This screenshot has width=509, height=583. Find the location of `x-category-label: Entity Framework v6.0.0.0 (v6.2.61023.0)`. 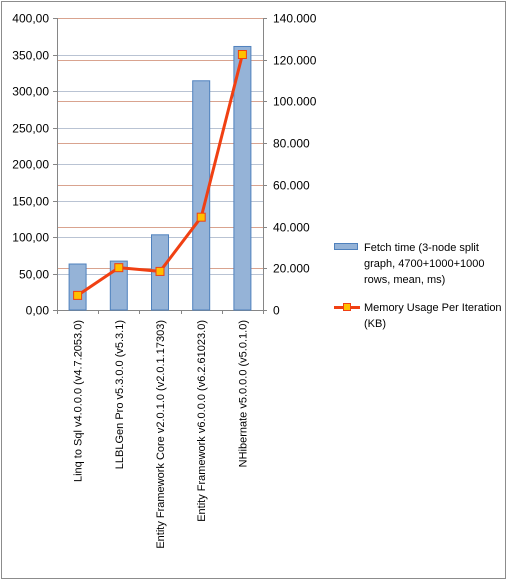

x-category-label: Entity Framework v6.0.0.0 (v6.2.61023.0) is located at coordinates (202, 421).